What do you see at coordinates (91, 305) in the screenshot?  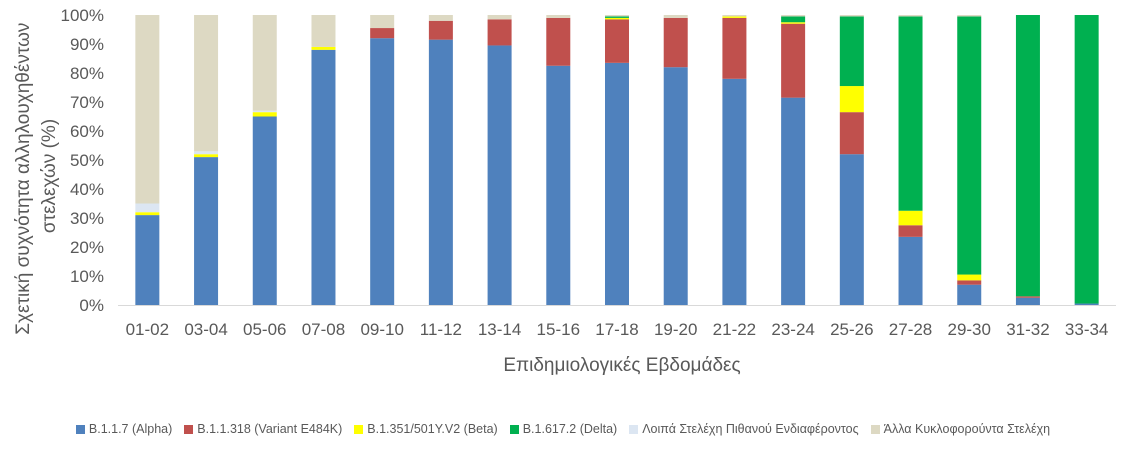 I see `y-tick-label: 0%` at bounding box center [91, 305].